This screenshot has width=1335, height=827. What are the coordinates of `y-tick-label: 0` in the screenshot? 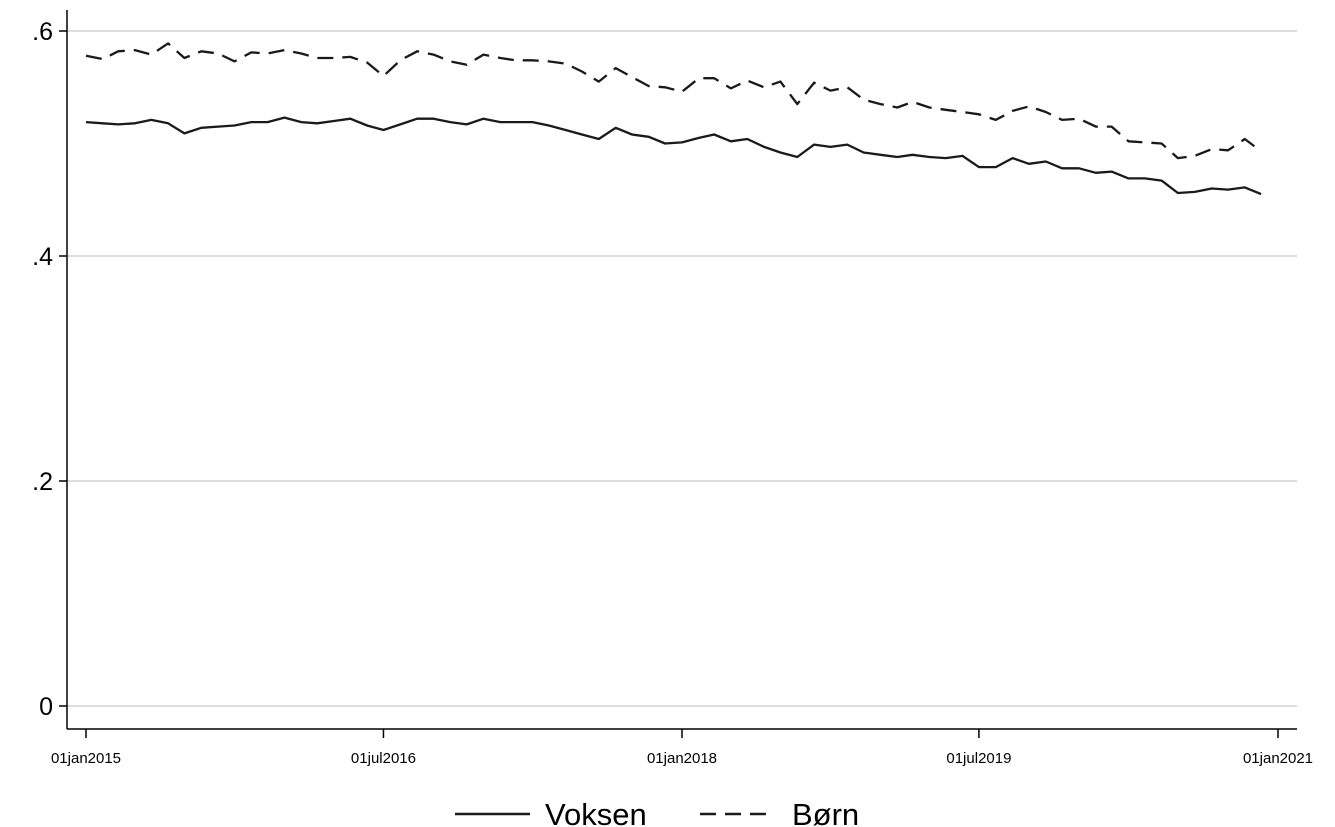 It's located at (46, 707).